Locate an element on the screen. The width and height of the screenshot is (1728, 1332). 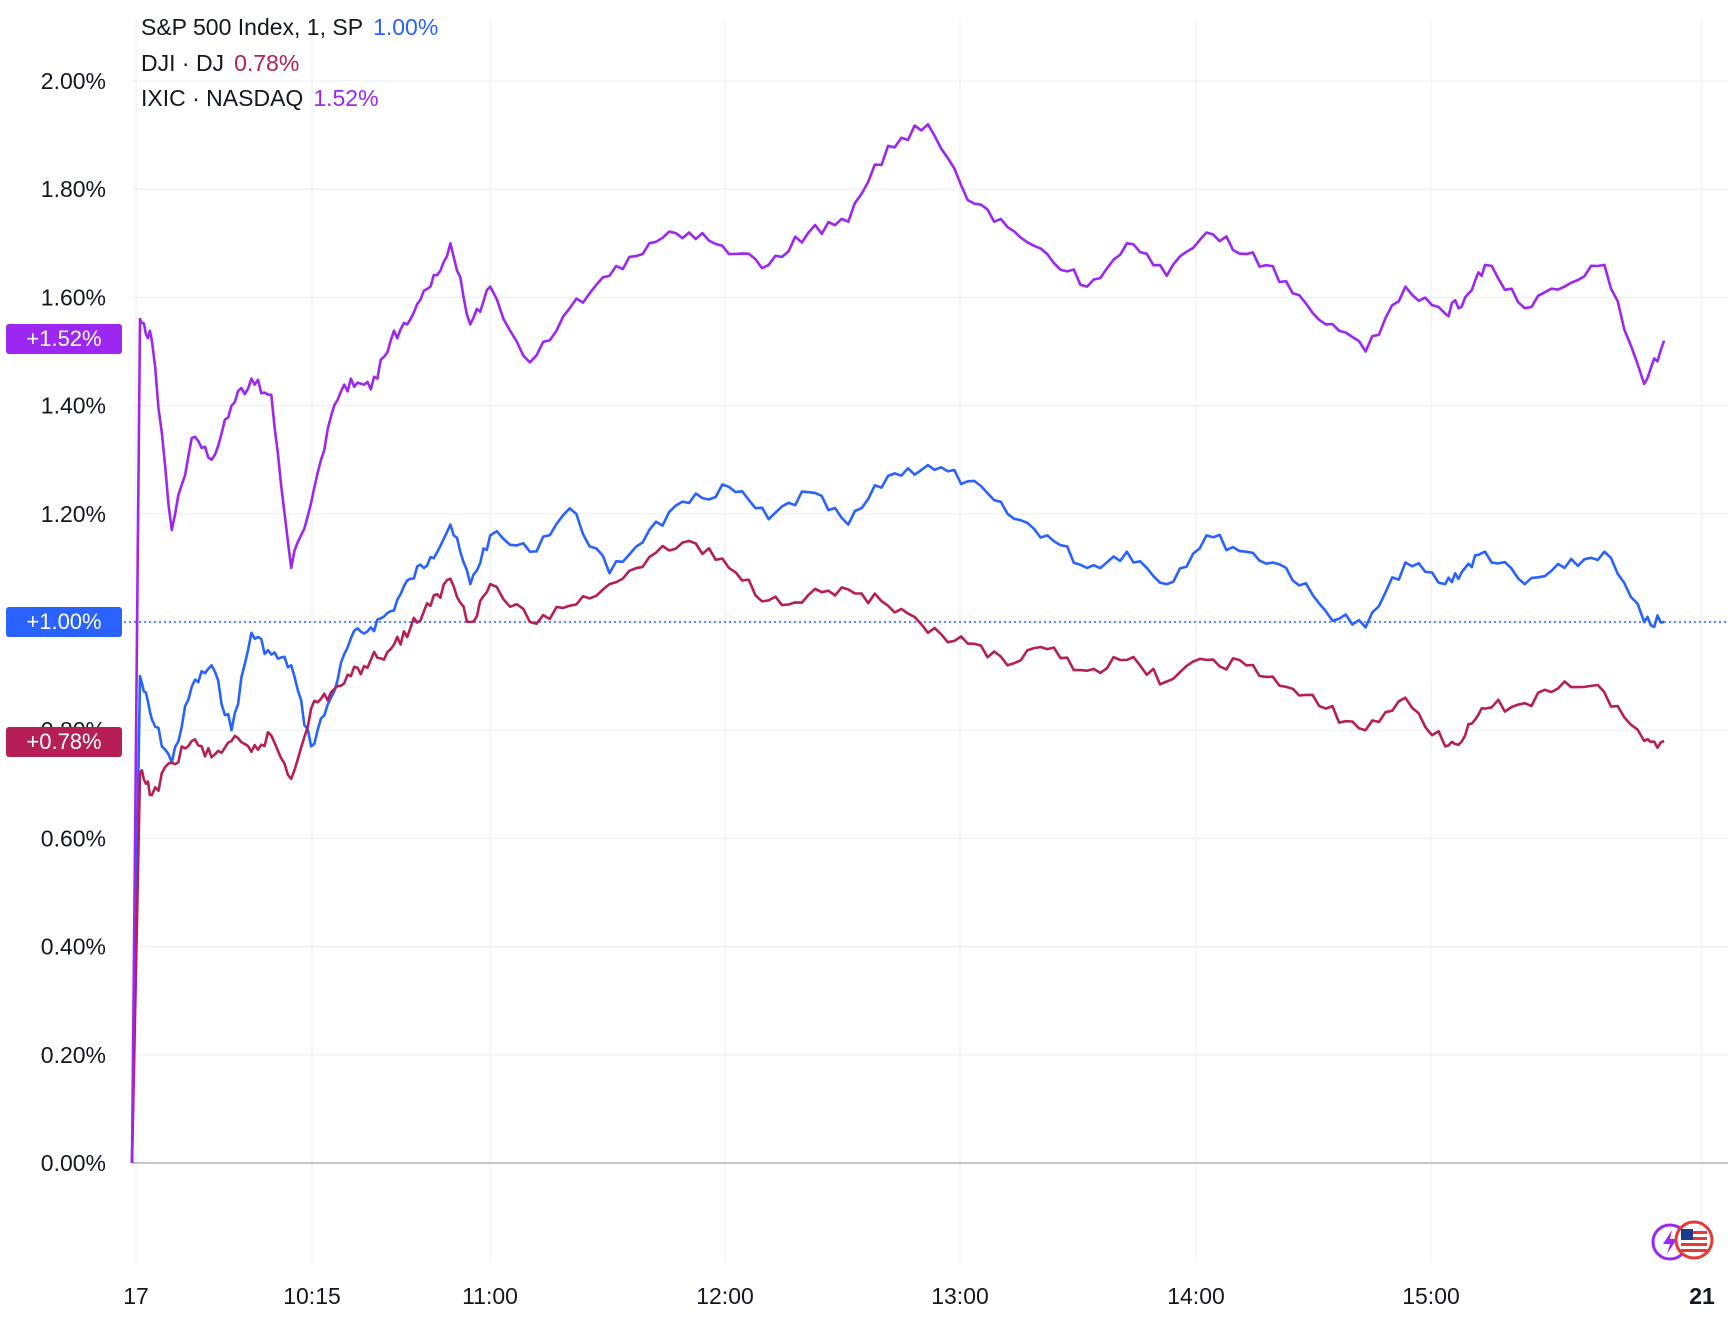
legend-value-sp: 1.00% is located at coordinates (406, 27).